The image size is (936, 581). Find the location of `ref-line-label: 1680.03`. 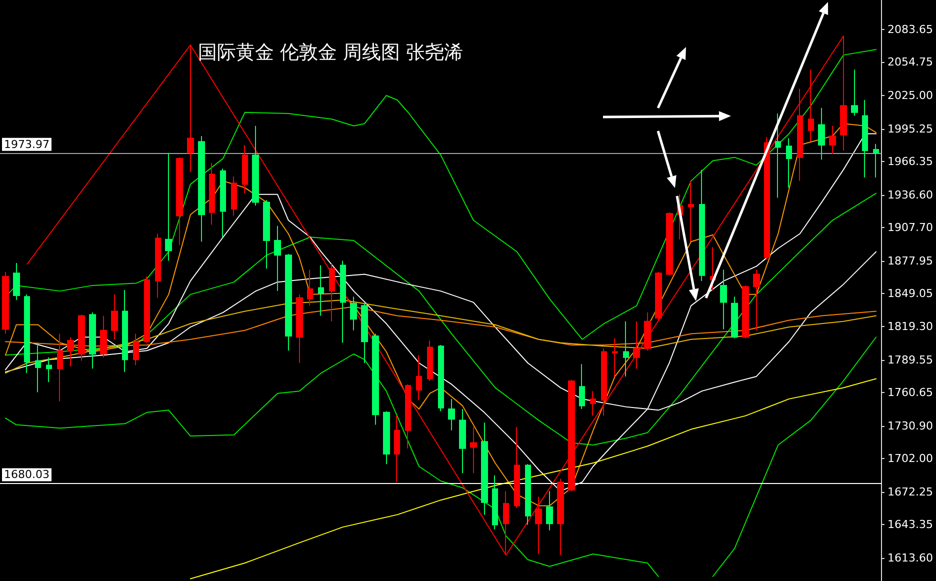

ref-line-label: 1680.03 is located at coordinates (27, 475).